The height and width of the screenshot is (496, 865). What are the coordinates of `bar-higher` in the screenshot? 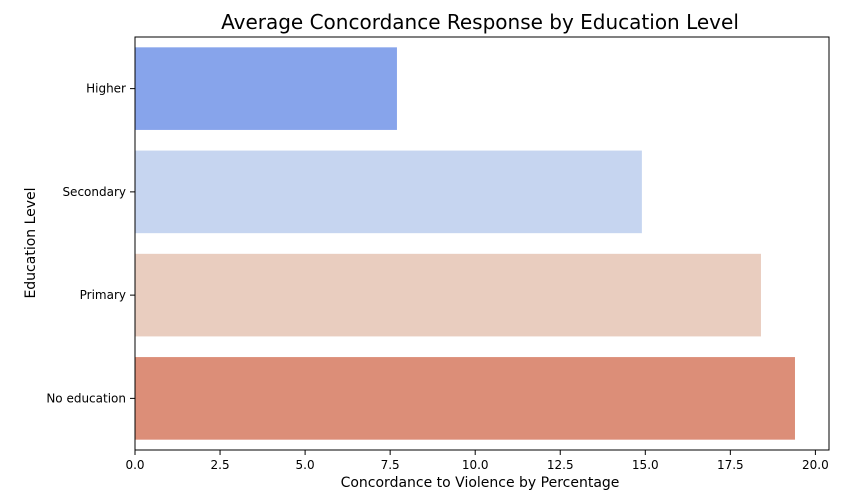 It's located at (266, 88).